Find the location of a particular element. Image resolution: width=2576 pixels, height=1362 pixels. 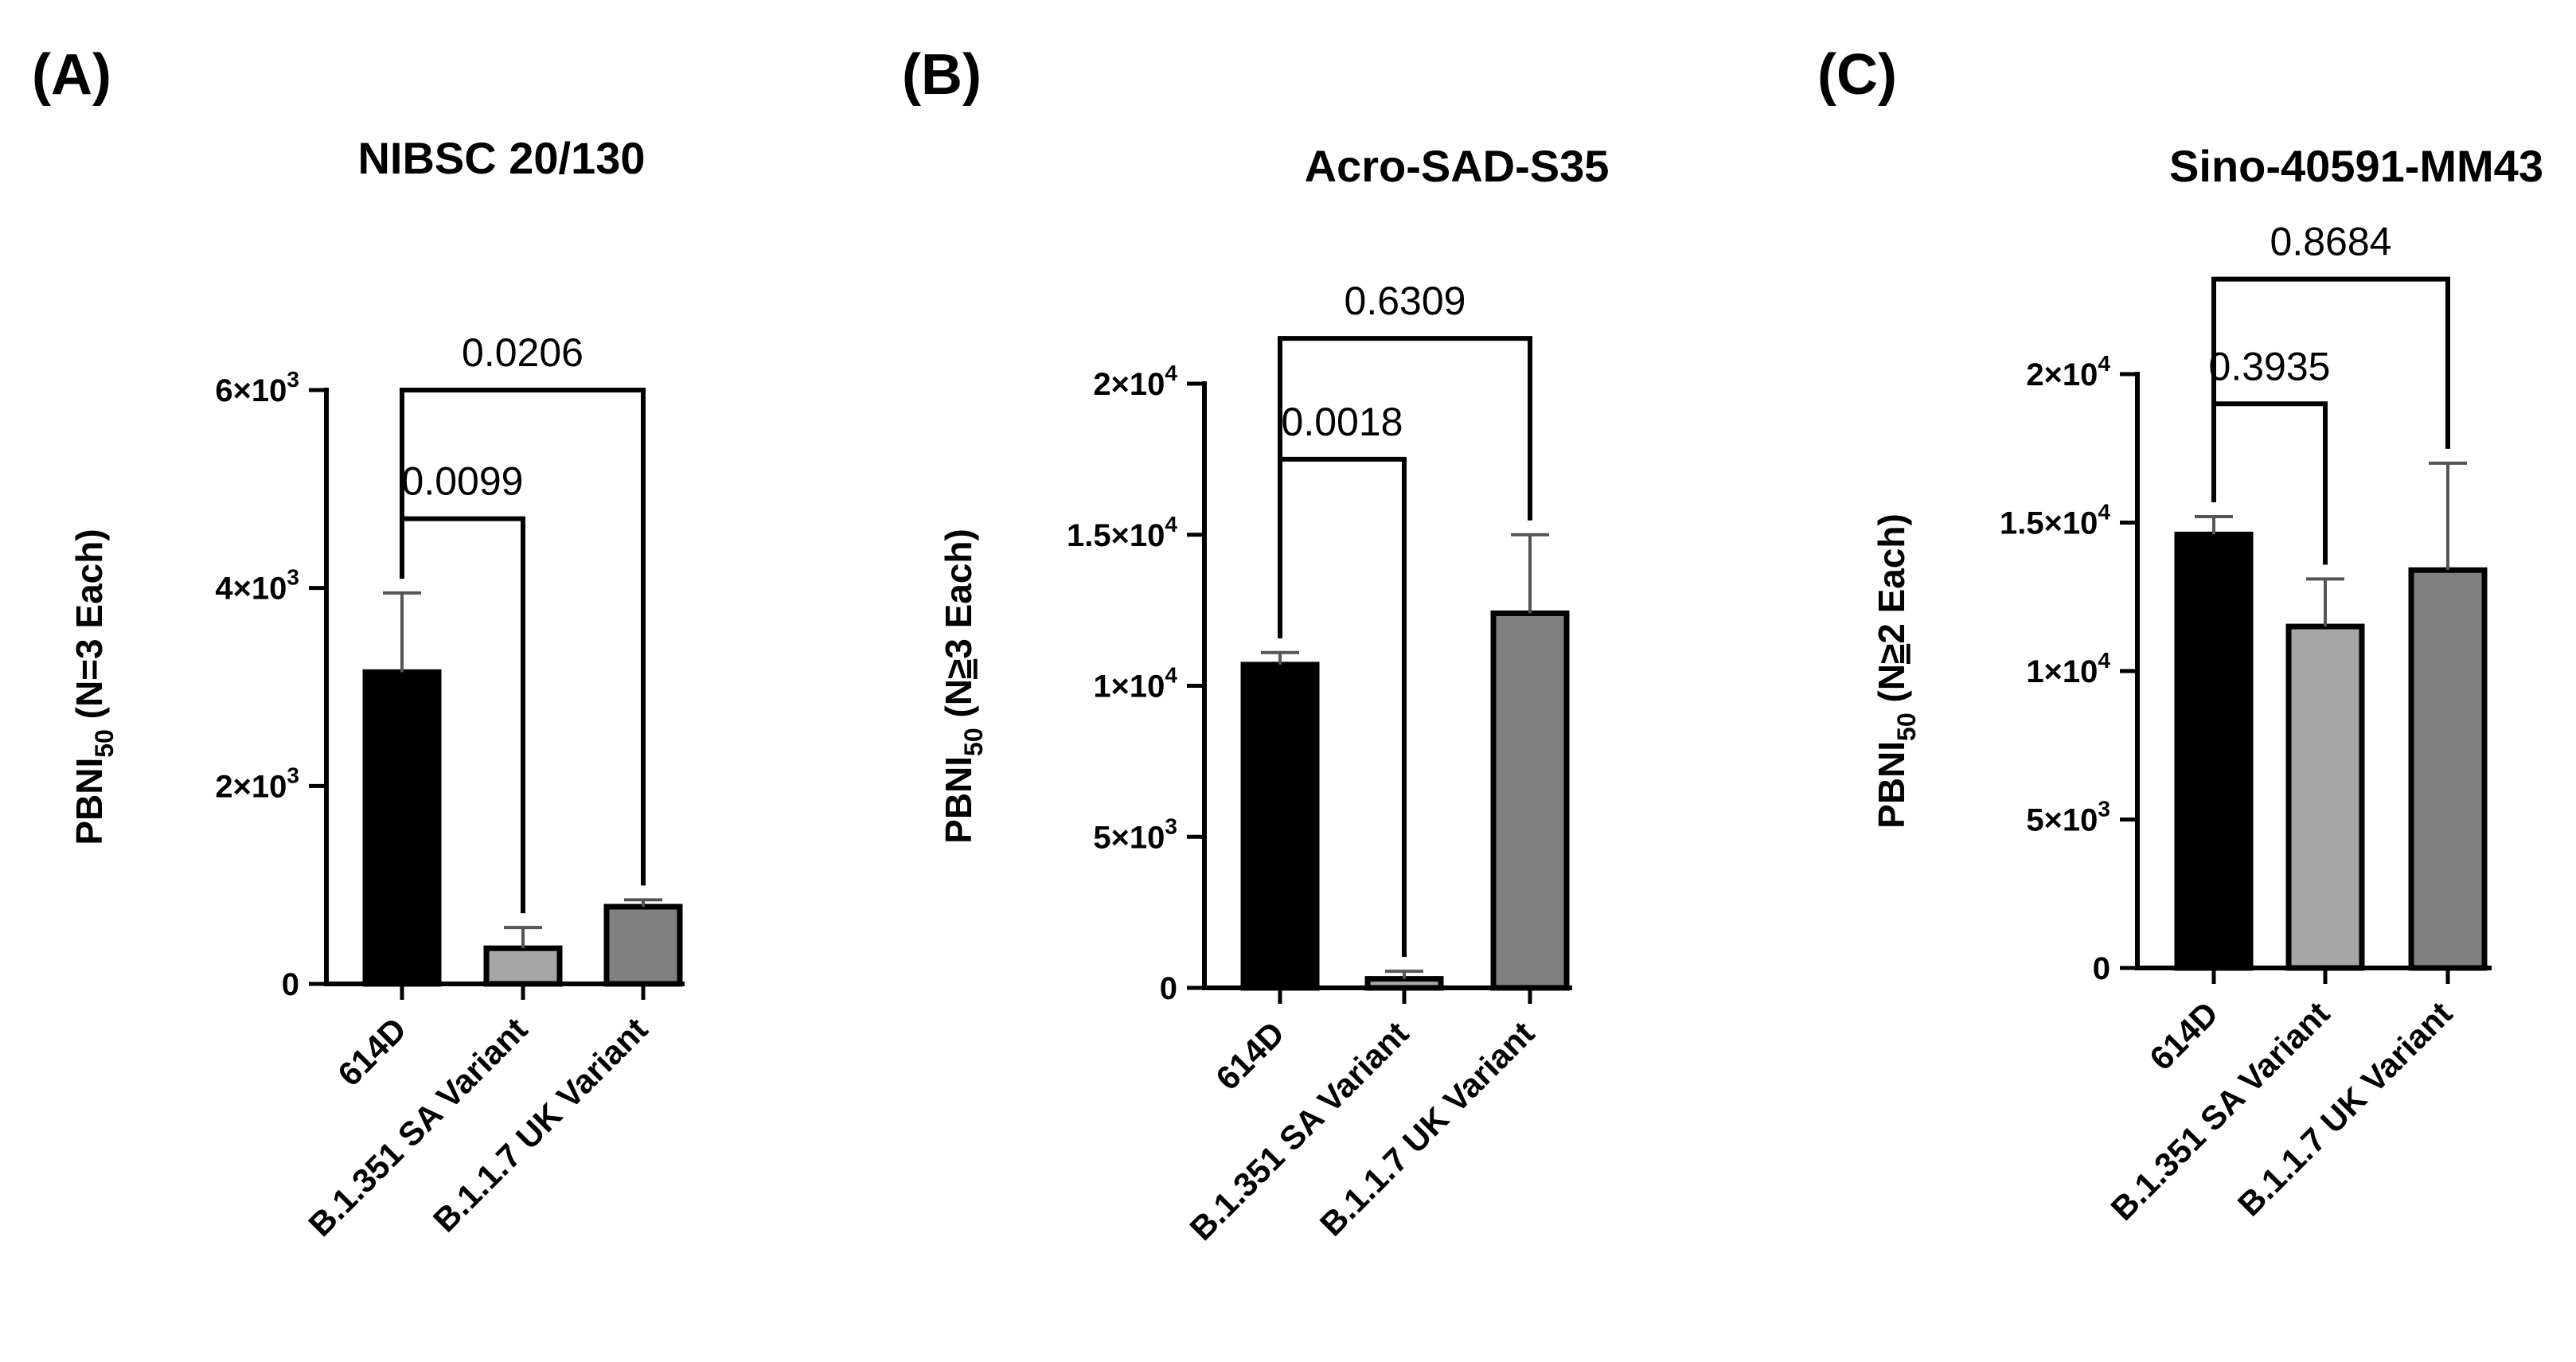

y-tick-label: 6×10³ is located at coordinates (257, 388).